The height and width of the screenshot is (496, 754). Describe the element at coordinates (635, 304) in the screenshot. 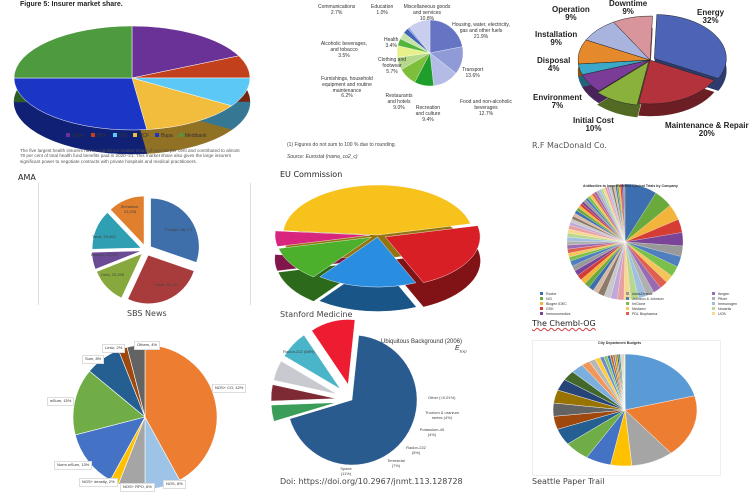

I see `chembl-legend-item: ImClone` at that location.